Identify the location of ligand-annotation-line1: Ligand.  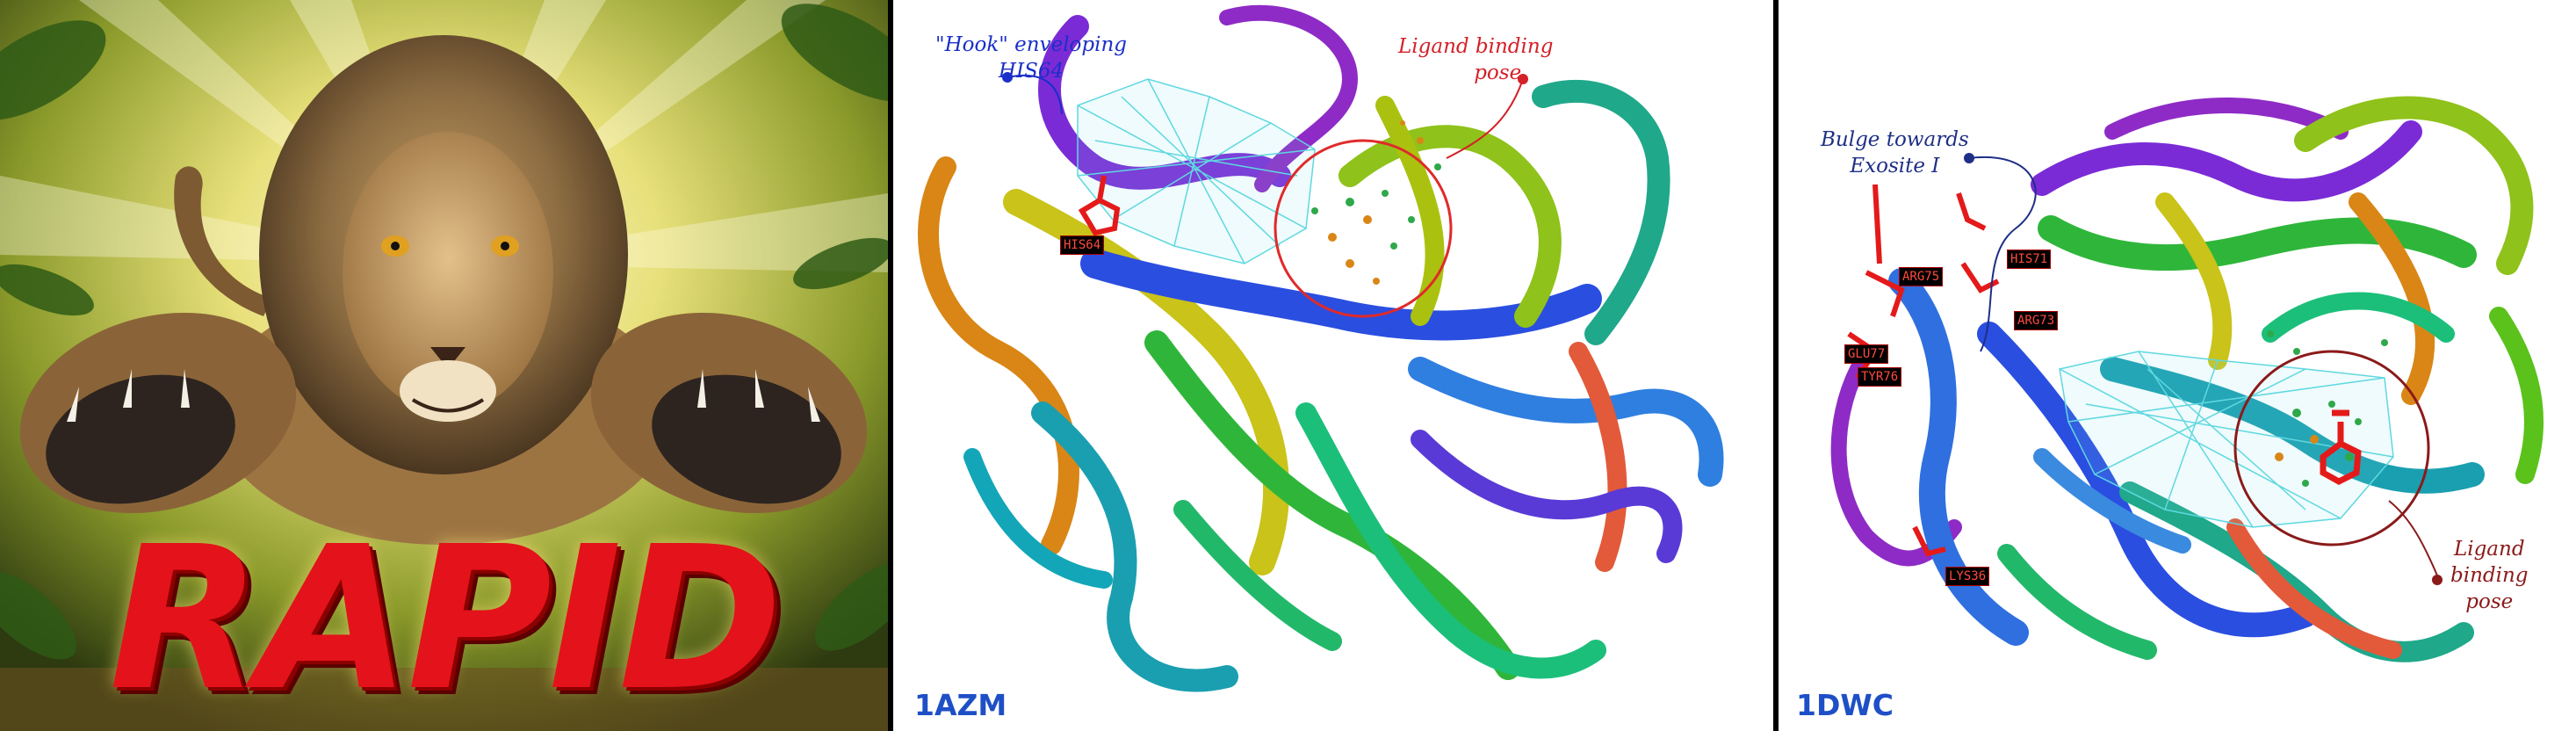
(2489, 549).